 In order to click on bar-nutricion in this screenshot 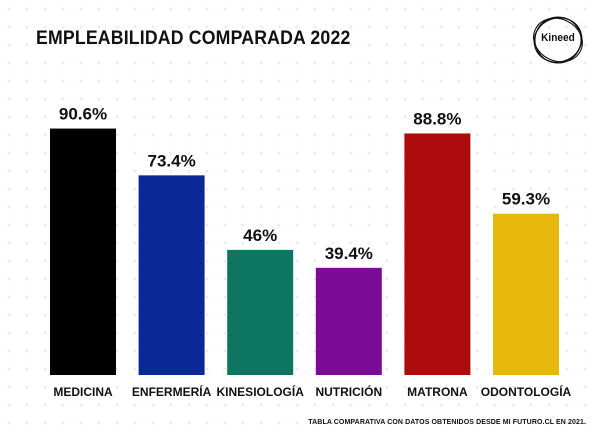, I will do `click(348, 321)`.